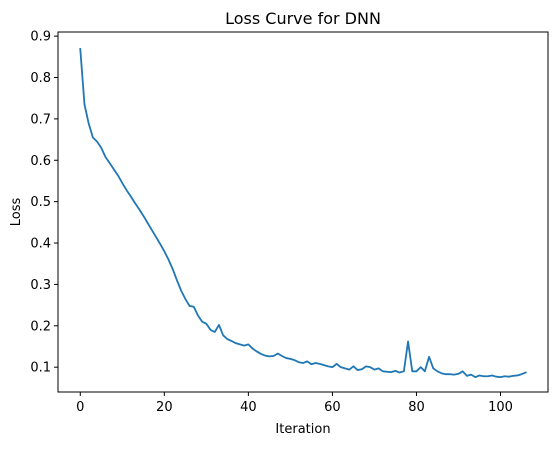 This screenshot has width=556, height=450. Describe the element at coordinates (40, 285) in the screenshot. I see `y-tick-label: 0.3` at that location.